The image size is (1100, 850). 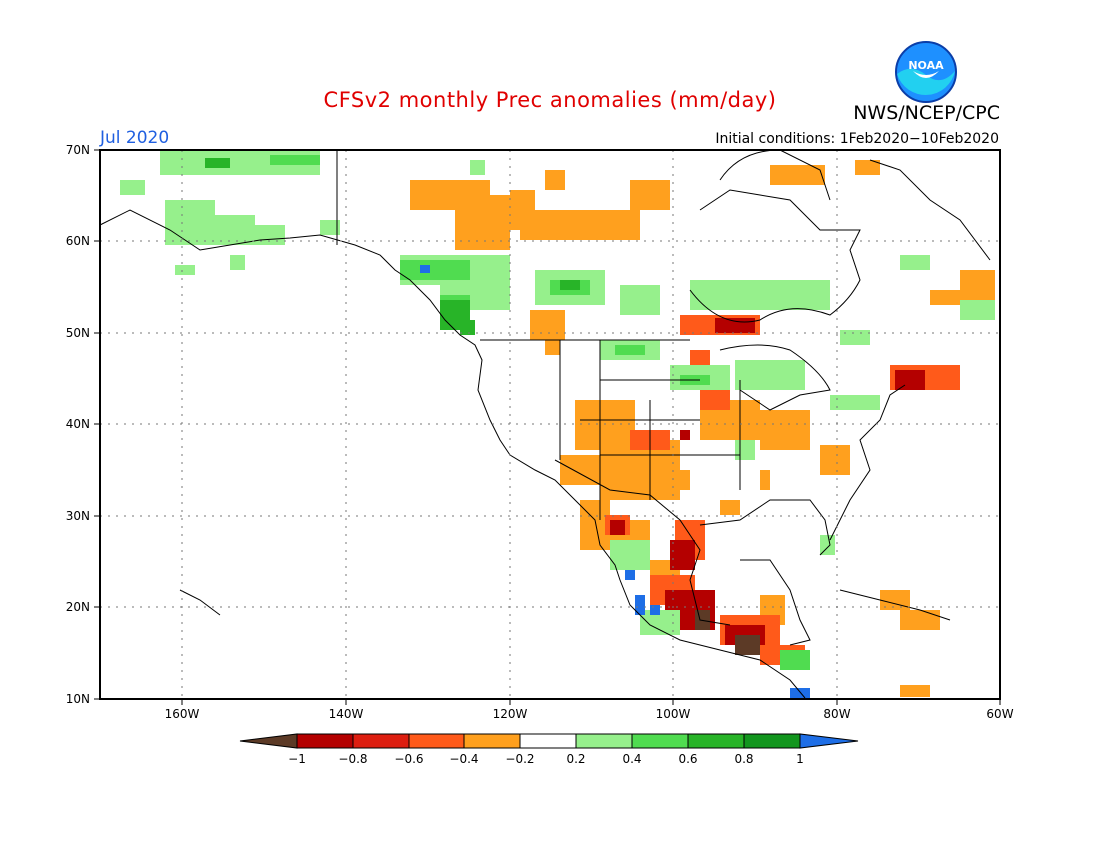 I want to click on initial-conditions: Initial conditions: 1Feb2020−10Feb2020, so click(x=857, y=139).